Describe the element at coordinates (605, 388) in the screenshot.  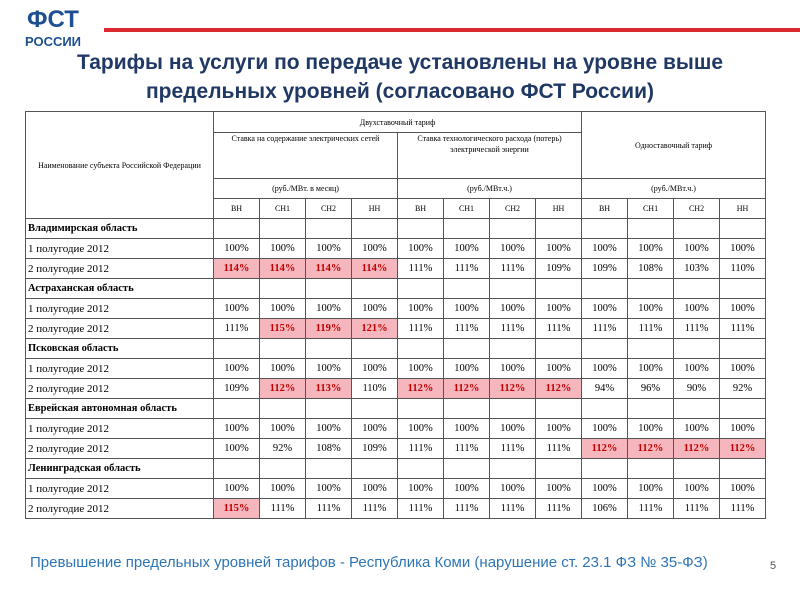
I see `value-cell: 94%` at that location.